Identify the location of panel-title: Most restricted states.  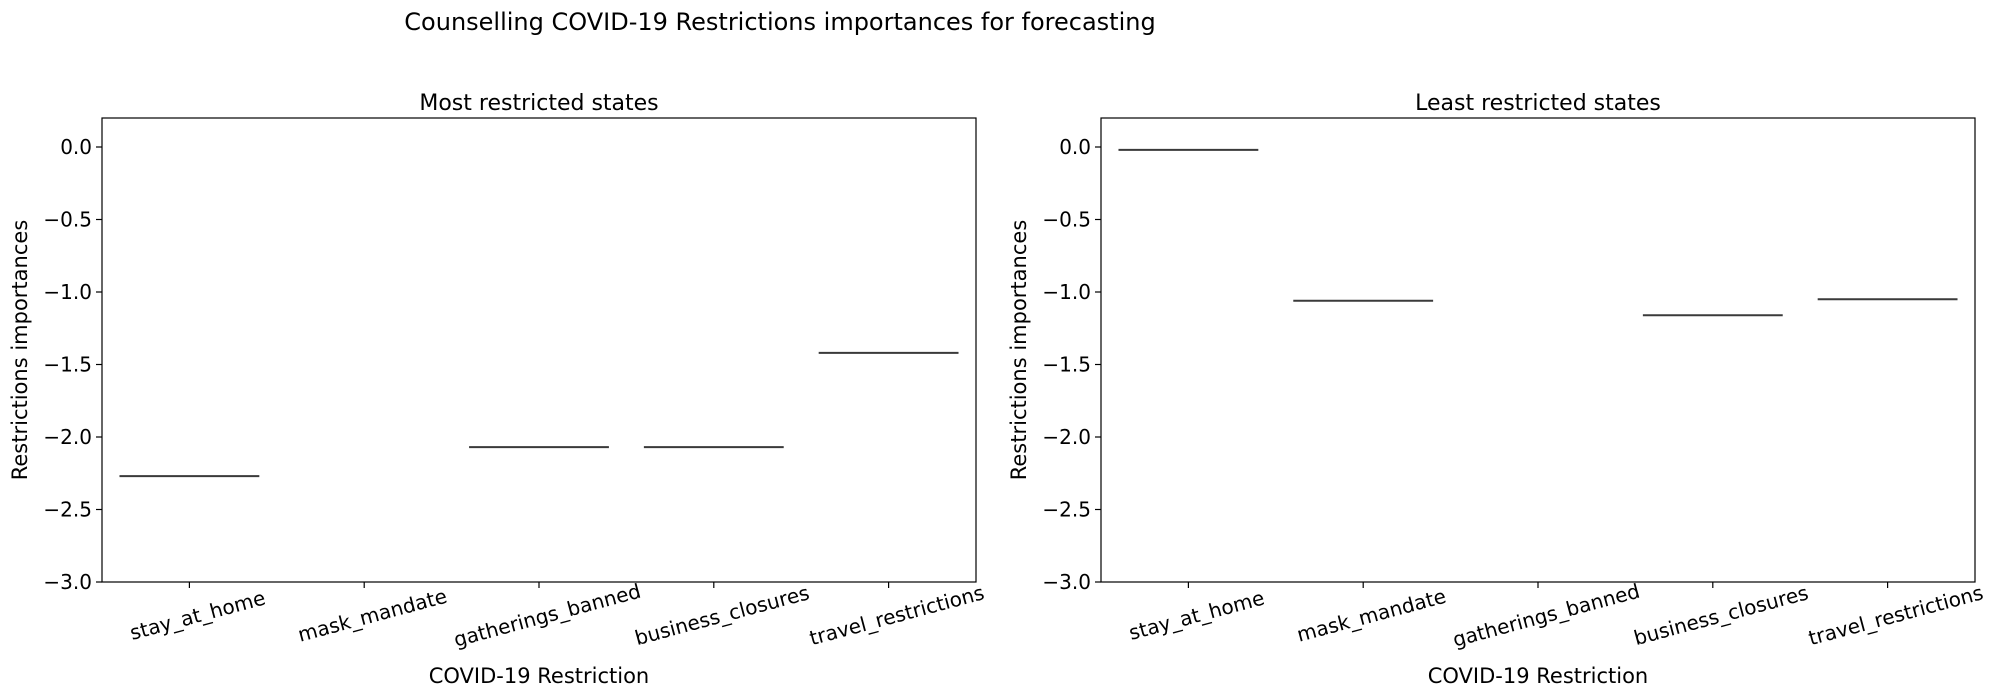
(538, 103).